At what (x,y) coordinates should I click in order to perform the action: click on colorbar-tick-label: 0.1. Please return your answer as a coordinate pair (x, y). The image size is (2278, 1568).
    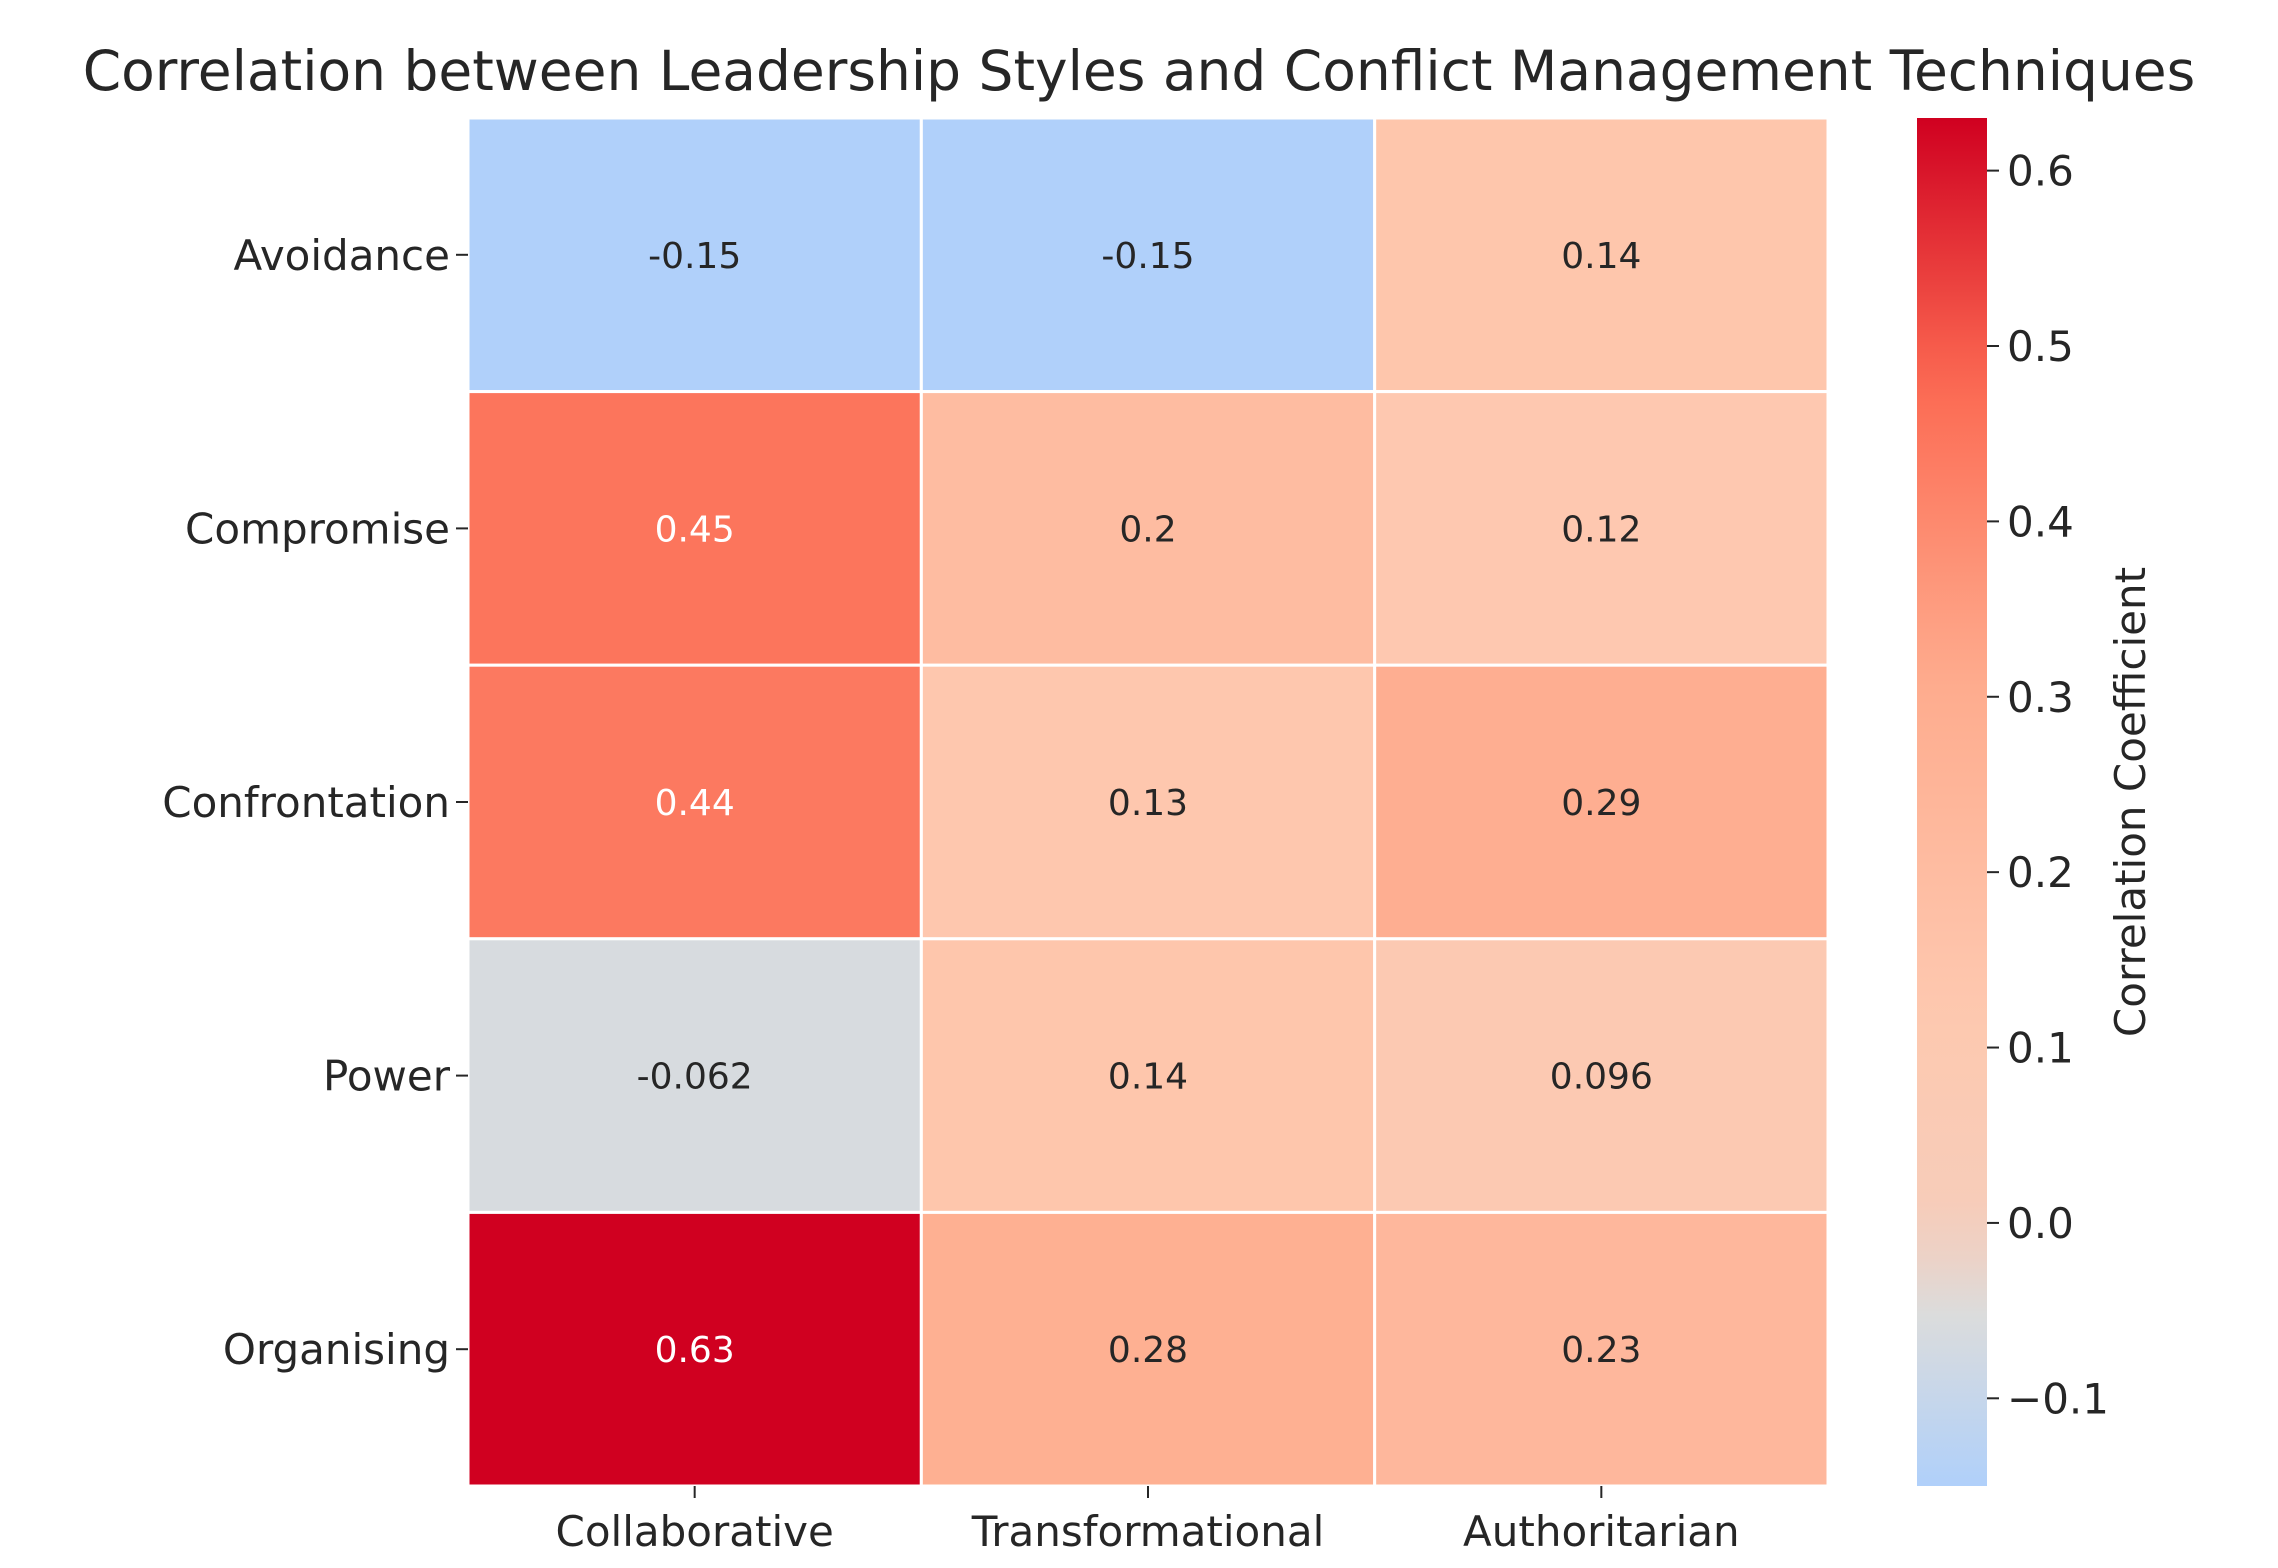
    Looking at the image, I should click on (2040, 1048).